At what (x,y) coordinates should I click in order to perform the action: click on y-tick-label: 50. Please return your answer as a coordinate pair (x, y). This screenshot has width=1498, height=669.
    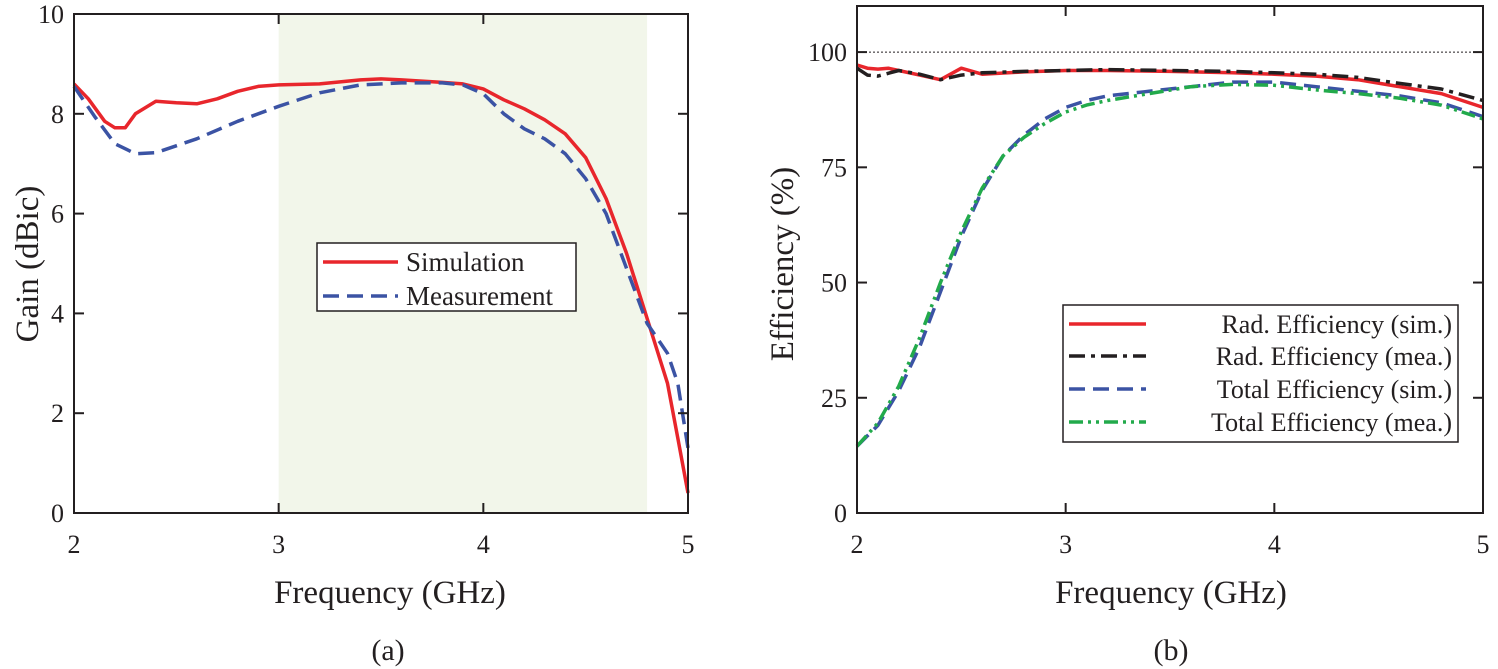
    Looking at the image, I should click on (834, 283).